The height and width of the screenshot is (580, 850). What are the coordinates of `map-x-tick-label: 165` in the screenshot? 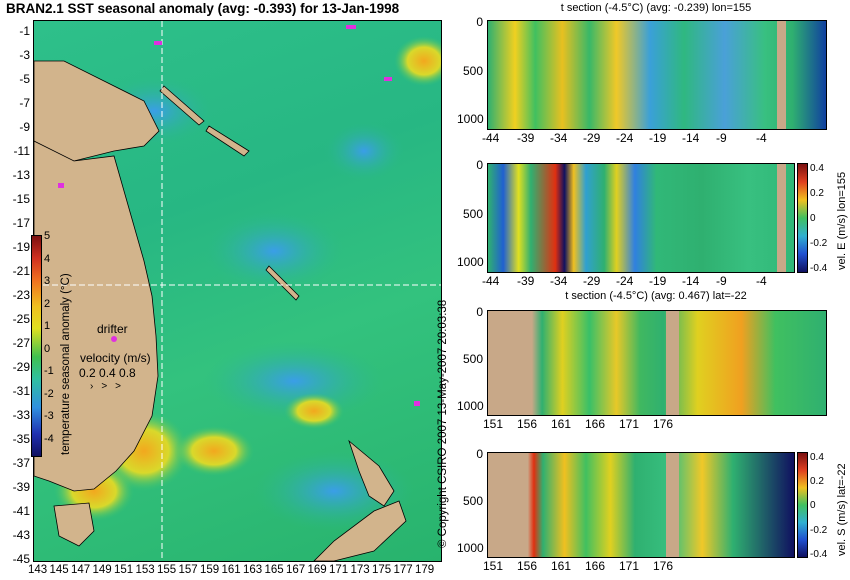 It's located at (274, 570).